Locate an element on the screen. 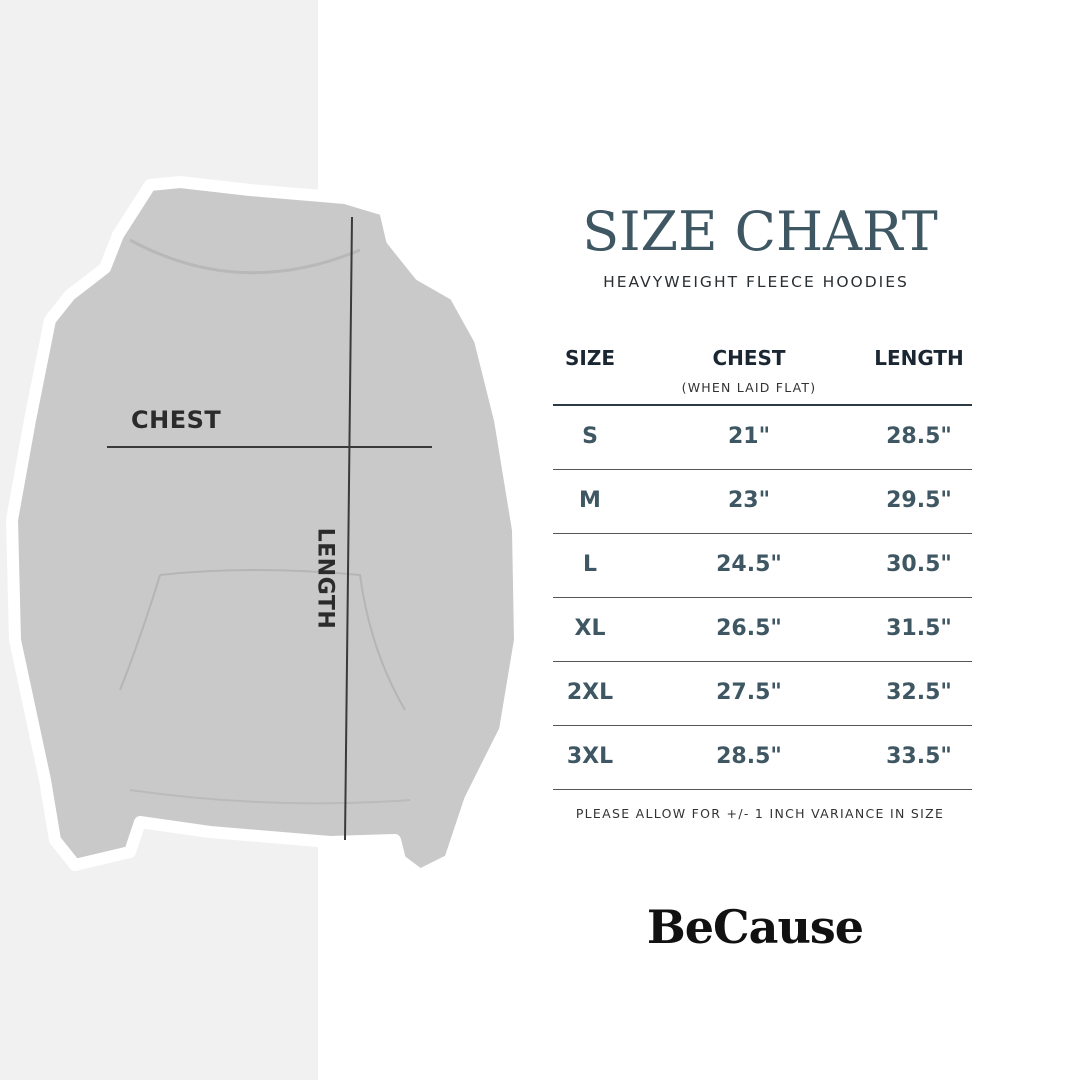  table-row: 3XL 28.5" 33.5" is located at coordinates (762, 758).